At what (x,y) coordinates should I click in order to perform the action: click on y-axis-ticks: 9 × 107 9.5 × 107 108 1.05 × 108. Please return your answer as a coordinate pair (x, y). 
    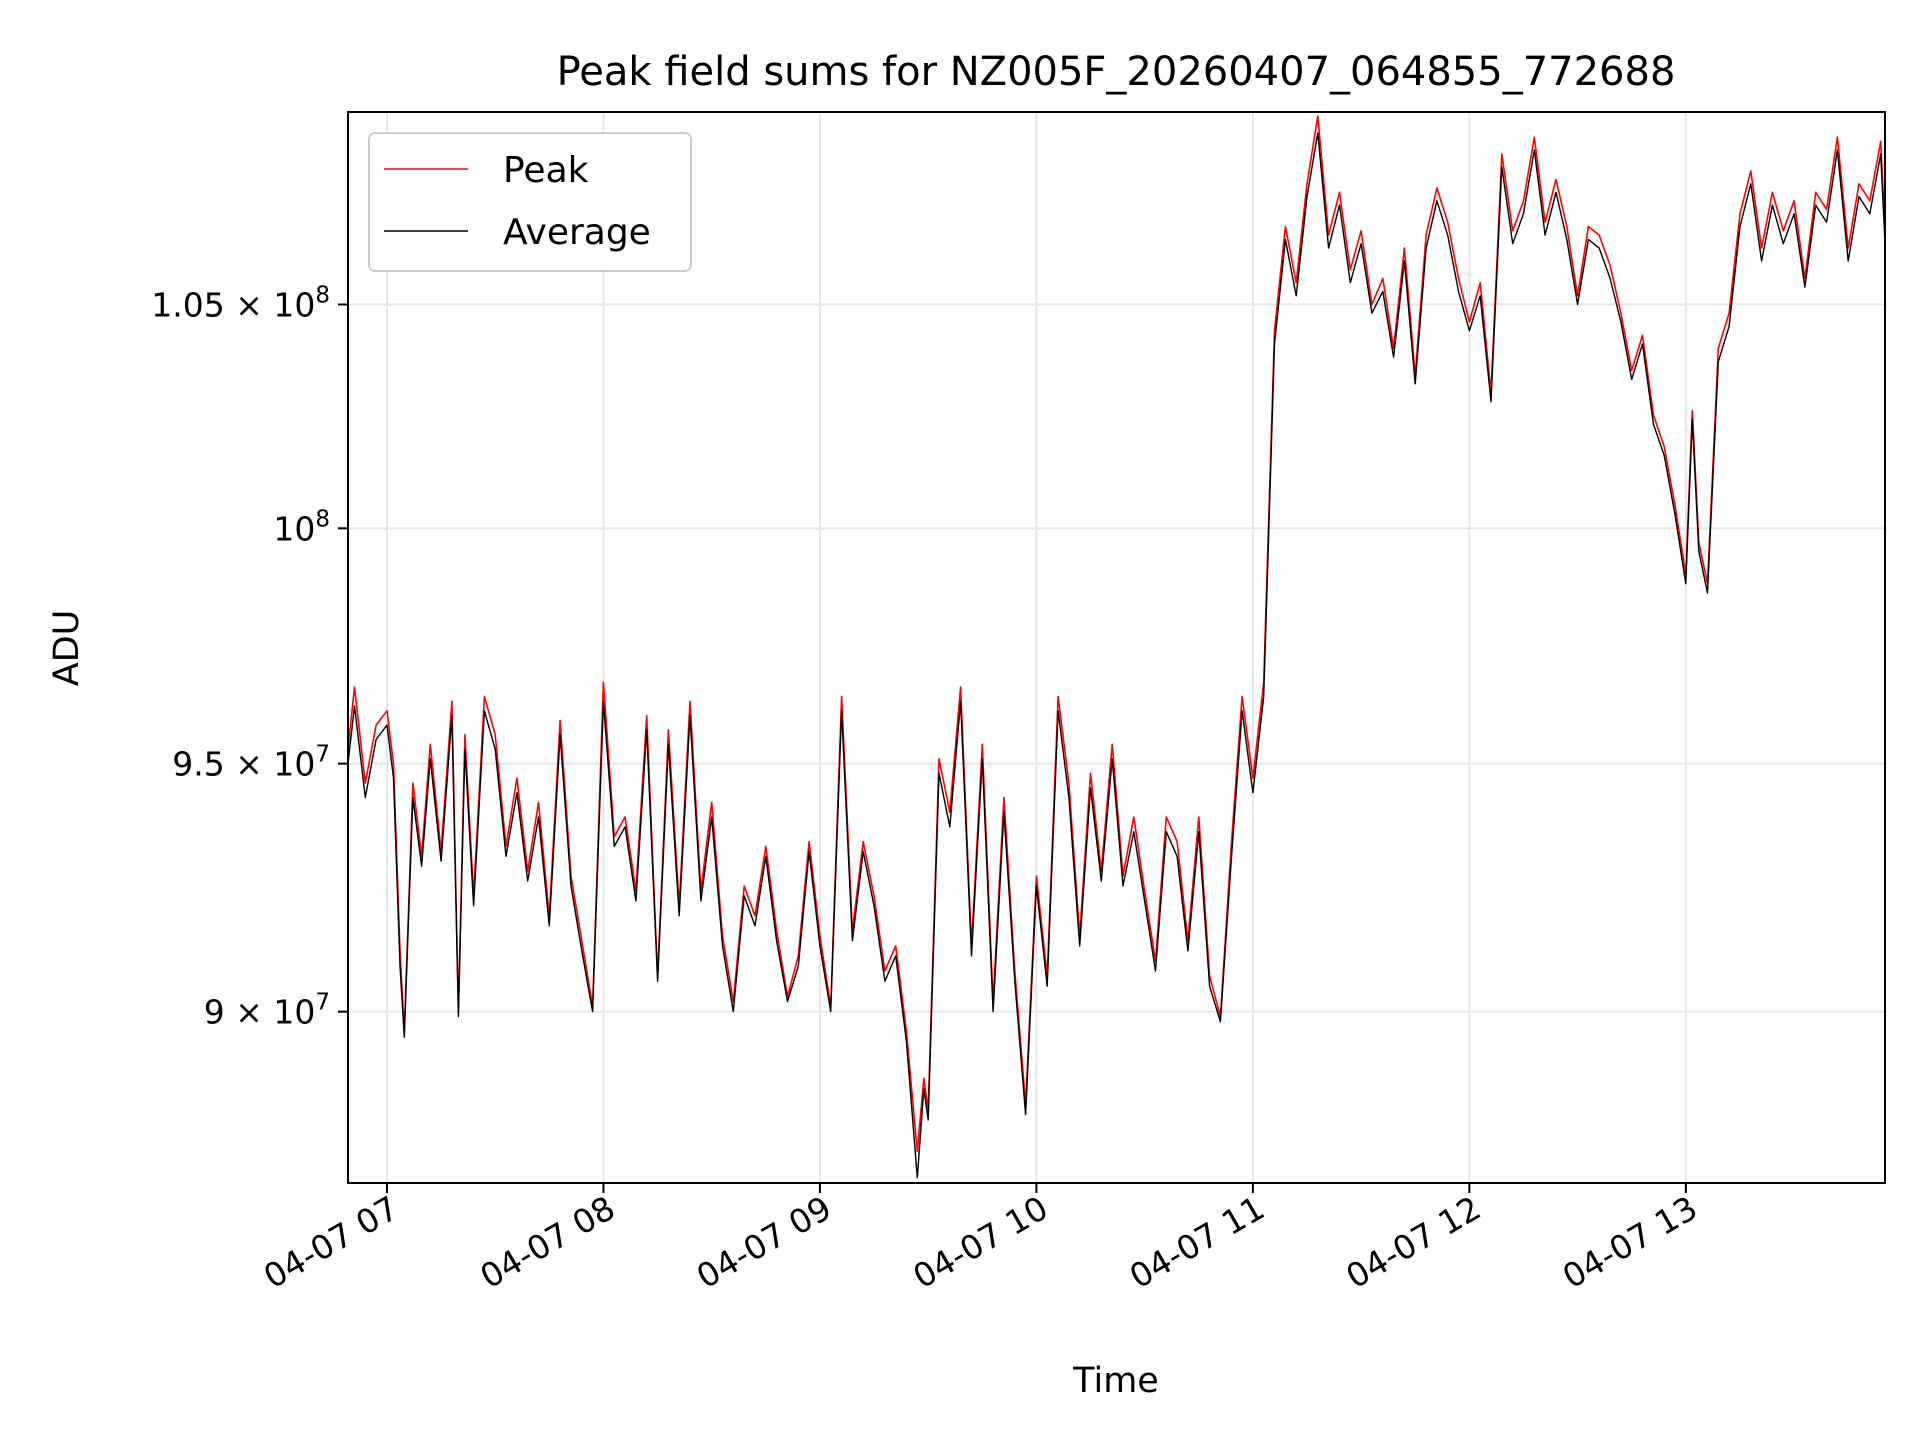
    Looking at the image, I should click on (249, 657).